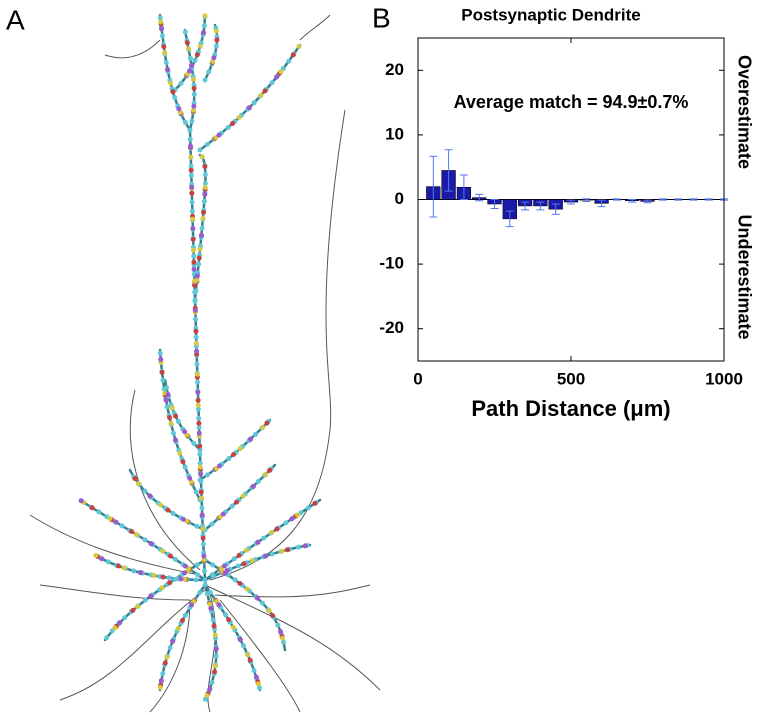 The height and width of the screenshot is (715, 757). Describe the element at coordinates (15, 19) in the screenshot. I see `panel-letter: A` at that location.